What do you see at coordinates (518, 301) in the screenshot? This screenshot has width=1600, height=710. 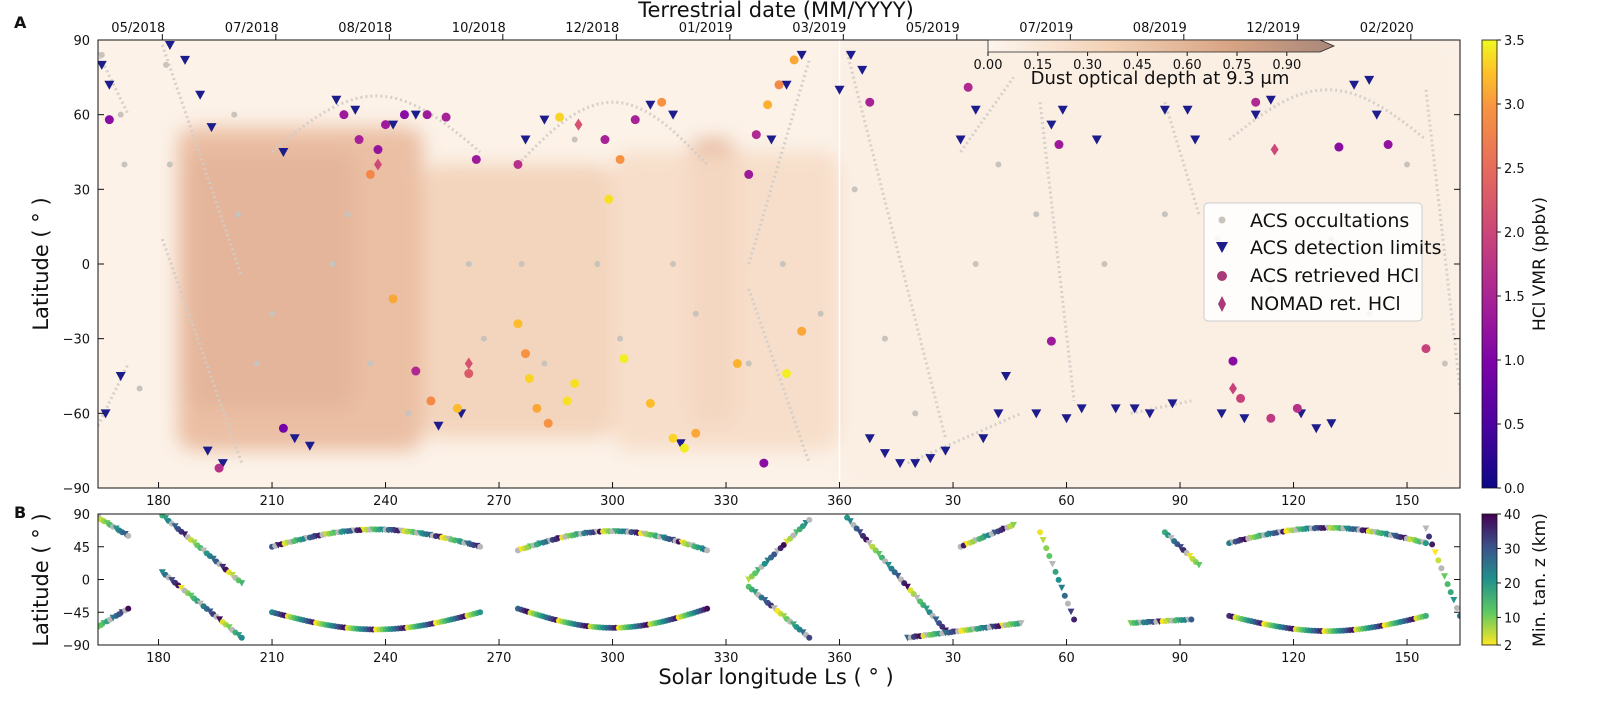 I see `dust-region` at bounding box center [518, 301].